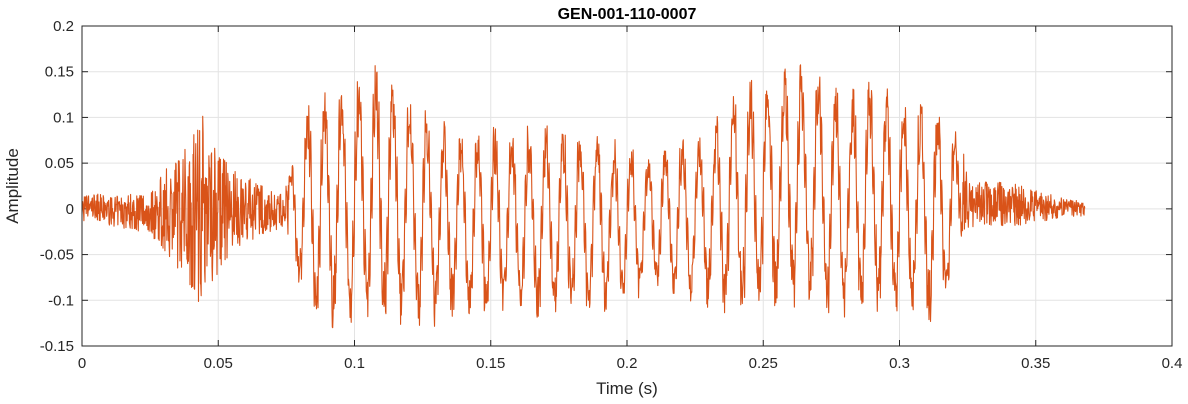  What do you see at coordinates (12, 186) in the screenshot?
I see `y-axis-label: Amplitude` at bounding box center [12, 186].